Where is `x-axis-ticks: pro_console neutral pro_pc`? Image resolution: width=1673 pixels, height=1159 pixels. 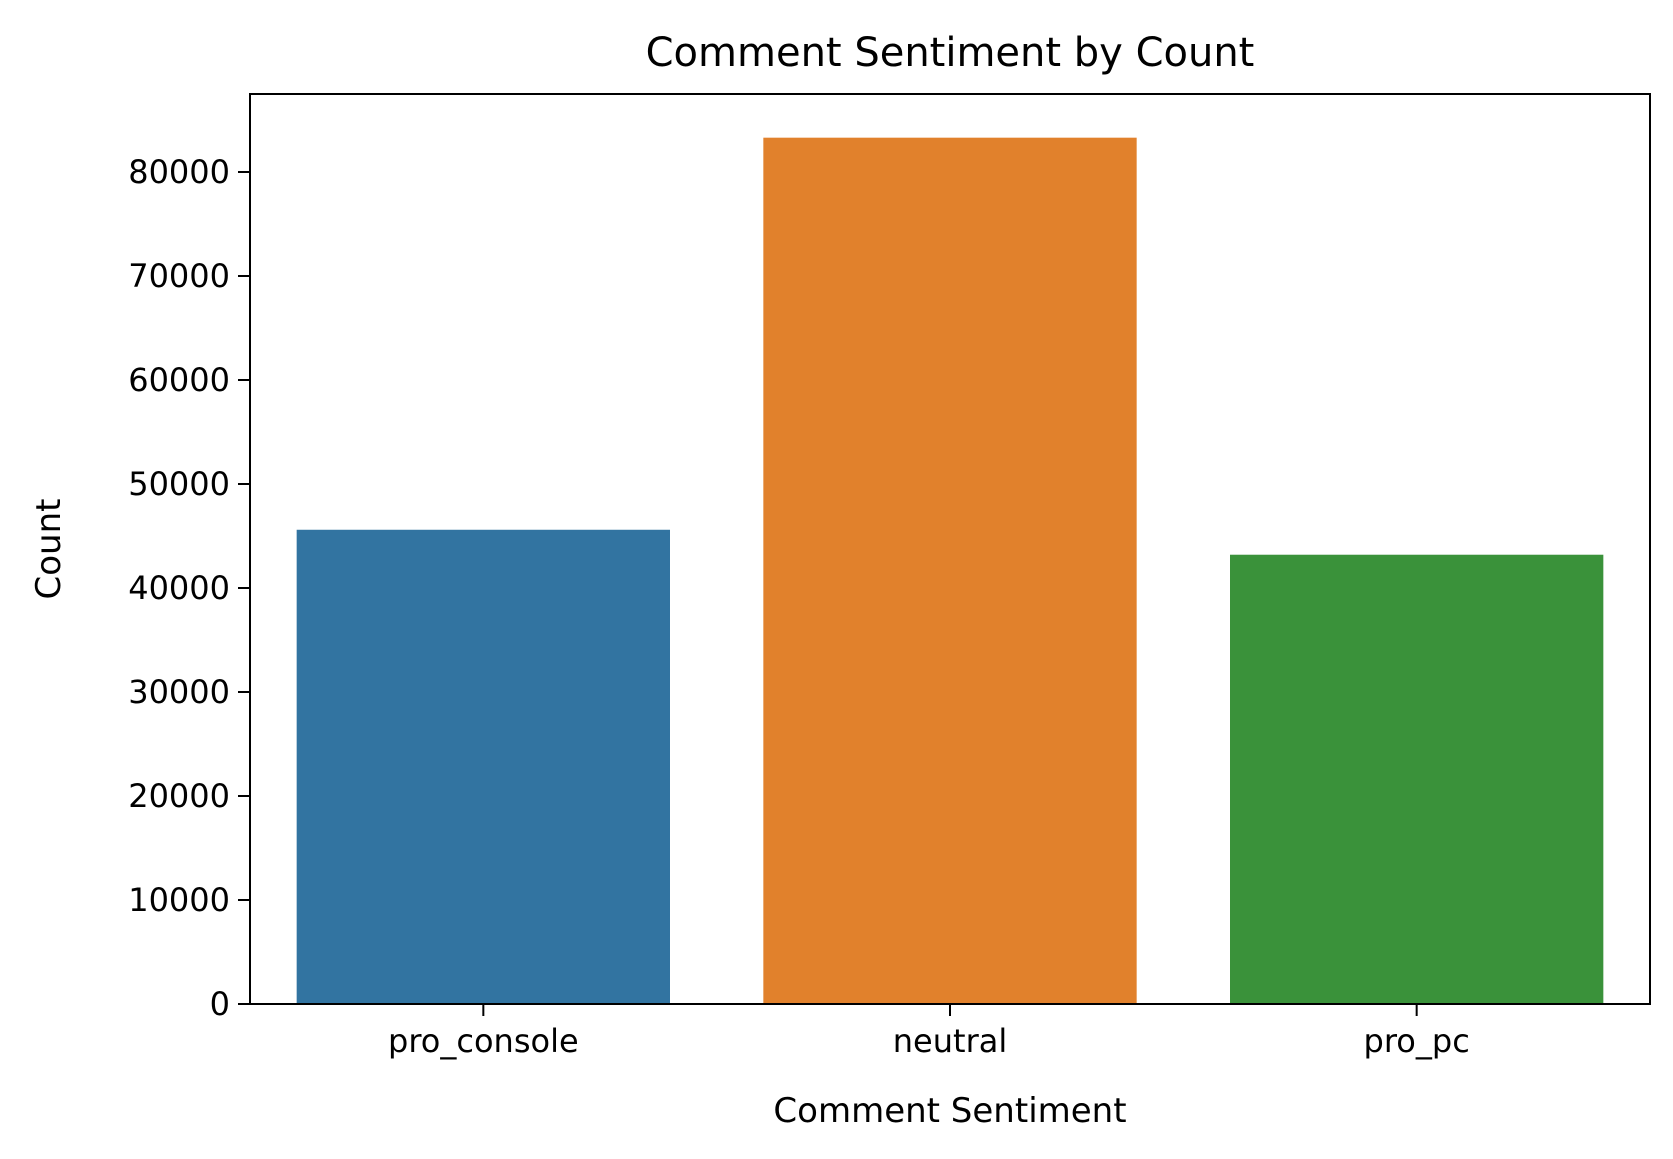 x-axis-ticks: pro_console neutral pro_pc is located at coordinates (929, 1032).